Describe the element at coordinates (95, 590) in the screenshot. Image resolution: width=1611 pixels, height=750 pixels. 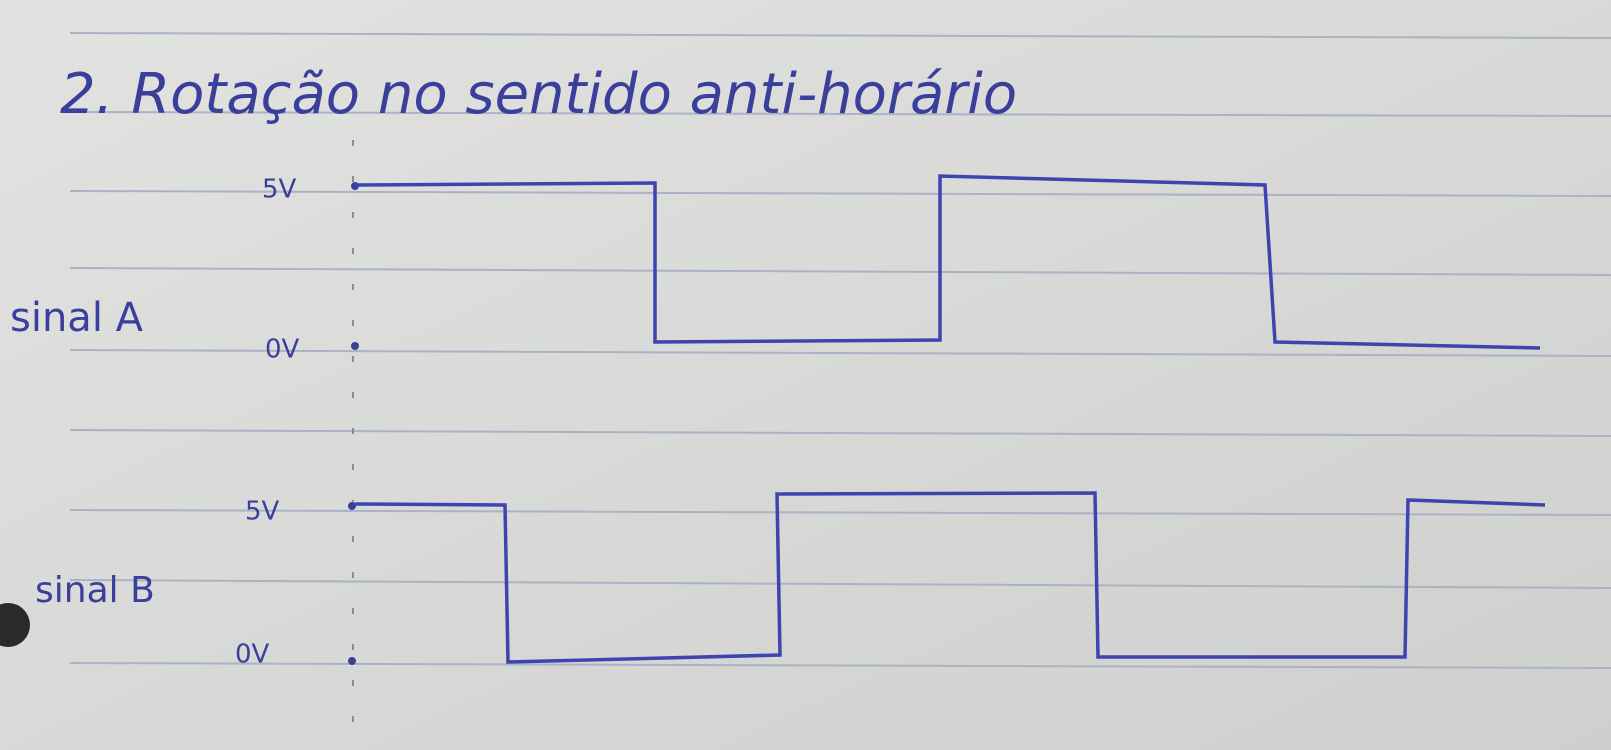
I see `signal-label: sinal B` at that location.